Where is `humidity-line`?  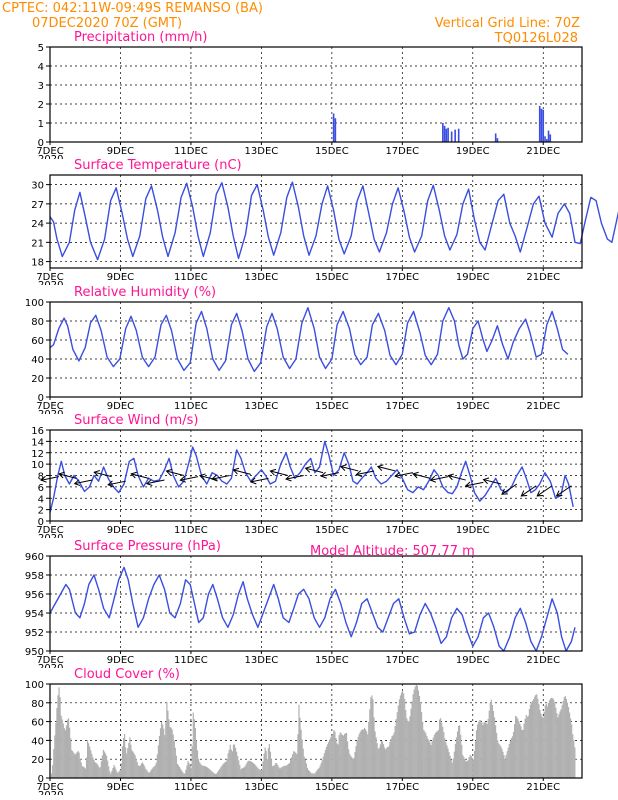
humidity-line is located at coordinates (309, 340).